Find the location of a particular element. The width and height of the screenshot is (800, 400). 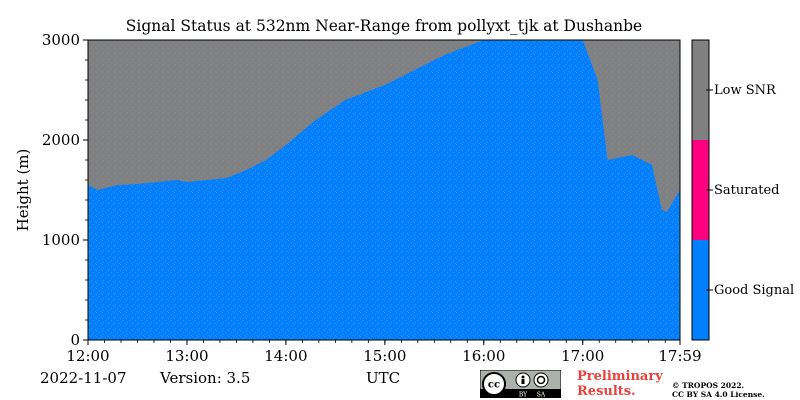

x-tick-label: 16:00 is located at coordinates (483, 356).